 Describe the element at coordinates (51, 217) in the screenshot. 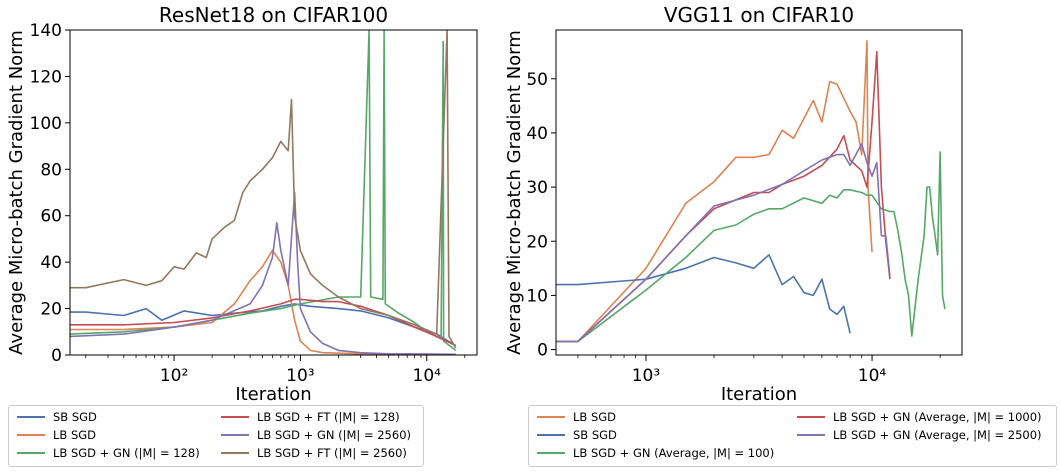

I see `y-tick-label: 60` at that location.